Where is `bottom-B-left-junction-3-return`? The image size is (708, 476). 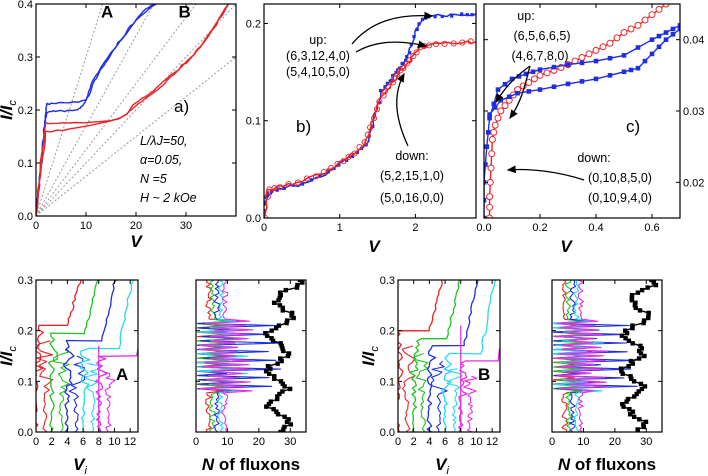
bottom-B-left-junction-3-return is located at coordinates (439, 396).